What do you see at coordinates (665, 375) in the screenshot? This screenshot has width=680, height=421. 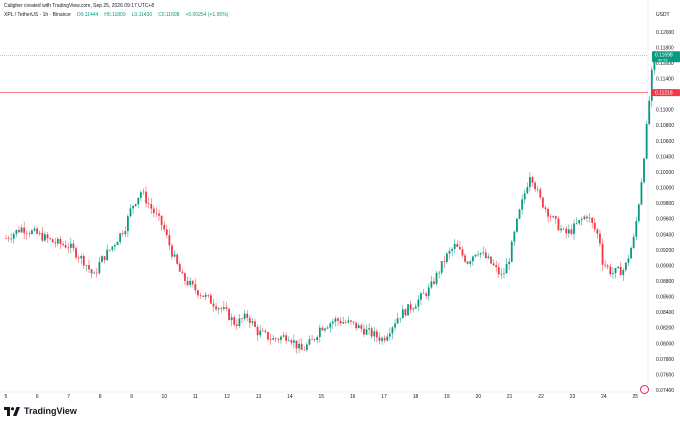 I see `y-tick-label: 0.07600` at bounding box center [665, 375].